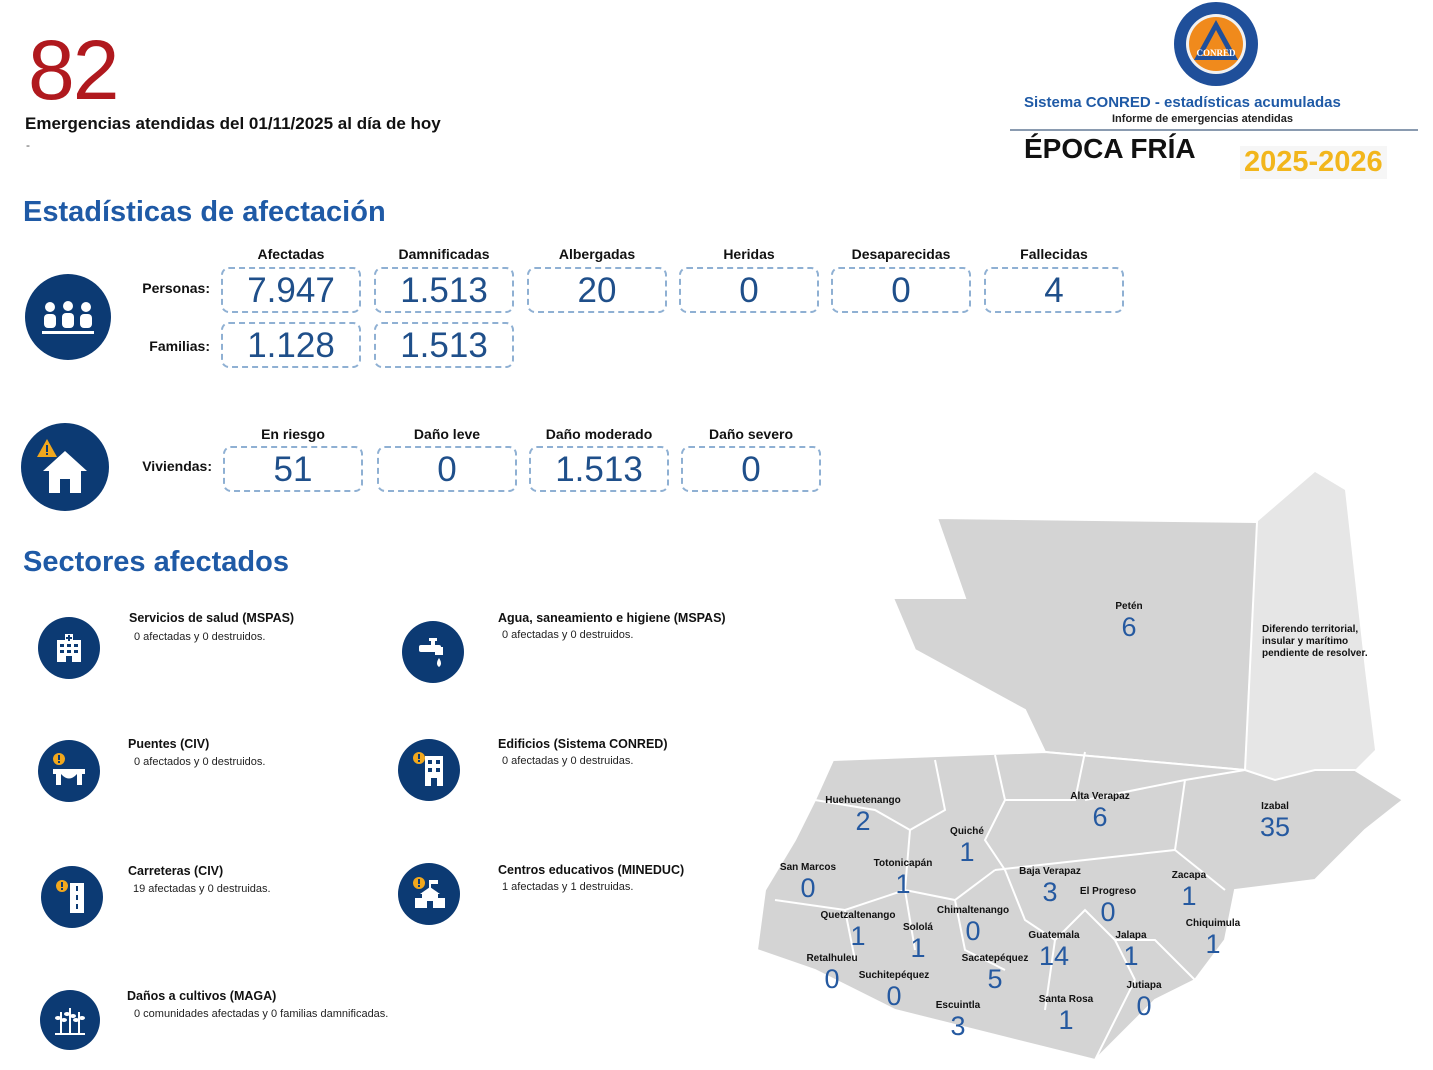 This screenshot has width=1433, height=1070. I want to click on sector-desc-water: 0 afectadas y 0 destruidos., so click(568, 635).